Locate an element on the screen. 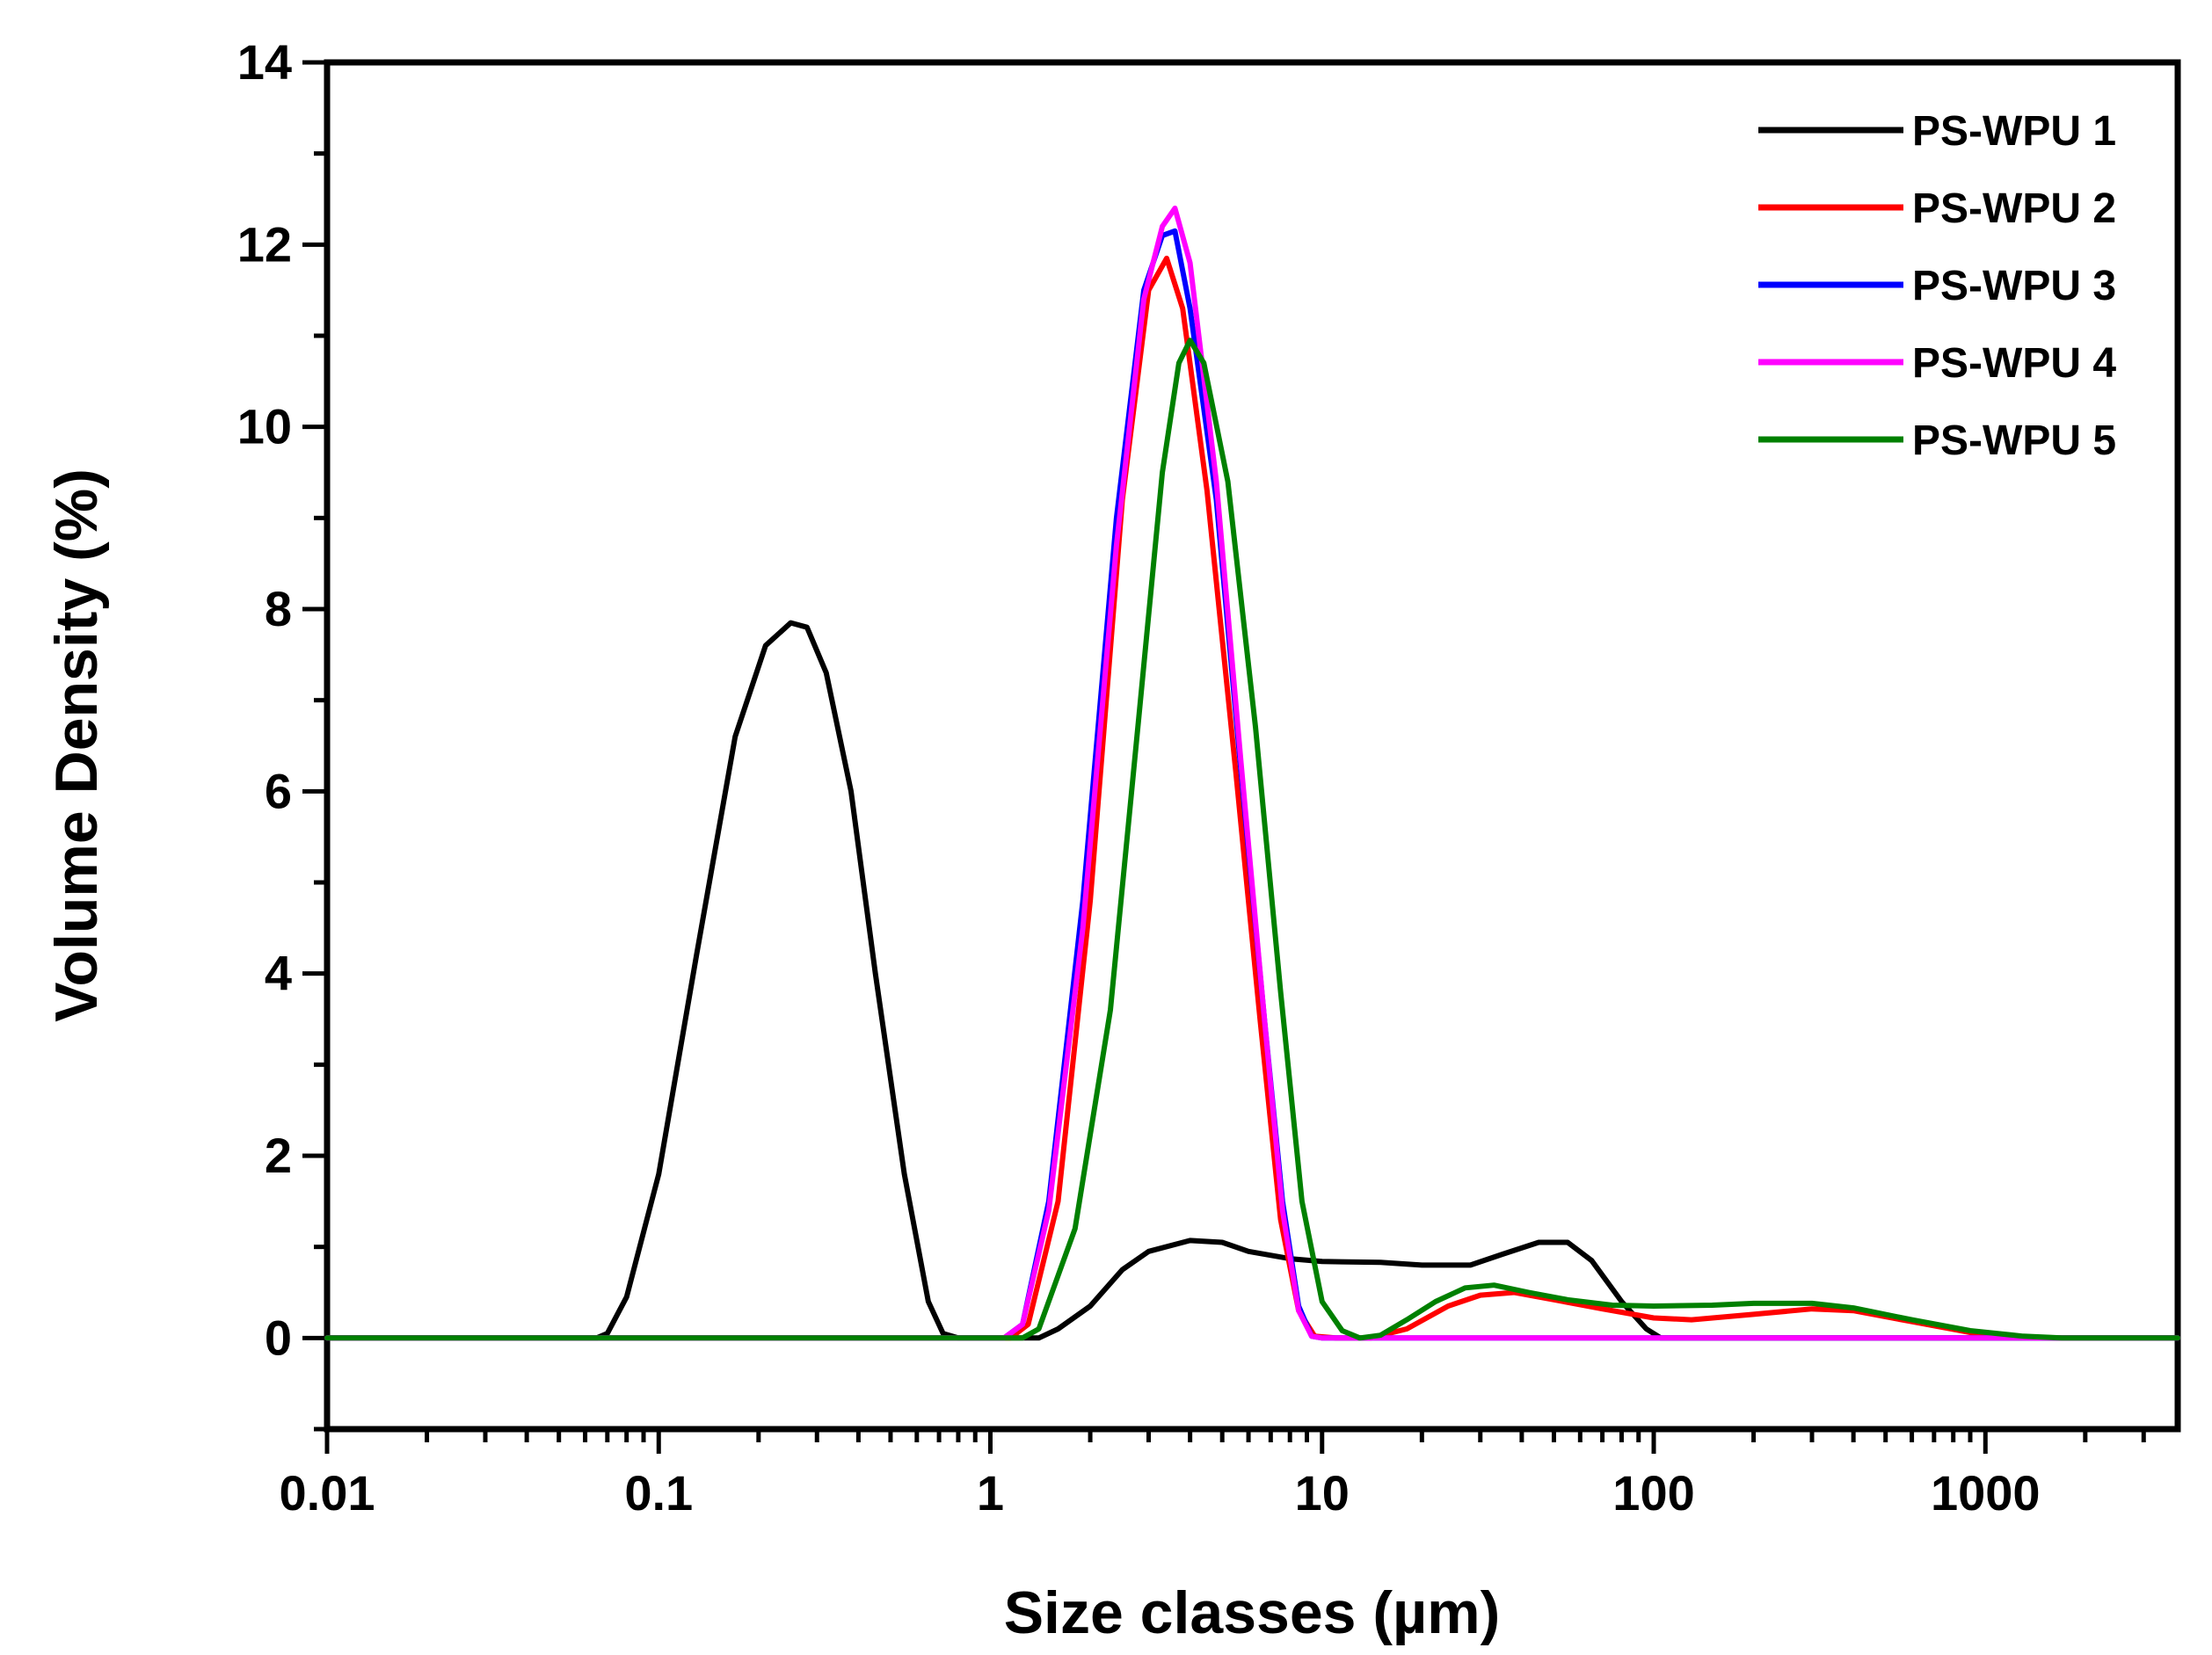 This screenshot has width=2212, height=1655. x-tick-label: 0.01 is located at coordinates (327, 1493).